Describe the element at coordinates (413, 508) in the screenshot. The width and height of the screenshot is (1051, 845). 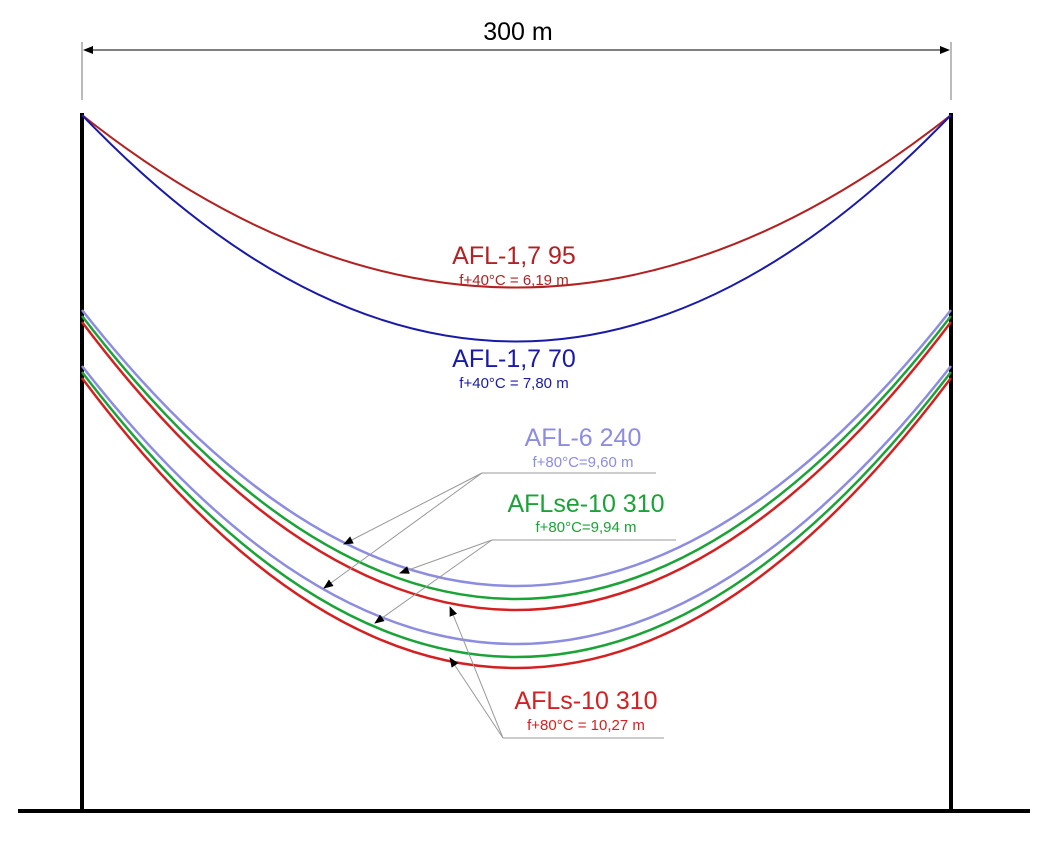
I see `leader-afl6-240-a` at that location.